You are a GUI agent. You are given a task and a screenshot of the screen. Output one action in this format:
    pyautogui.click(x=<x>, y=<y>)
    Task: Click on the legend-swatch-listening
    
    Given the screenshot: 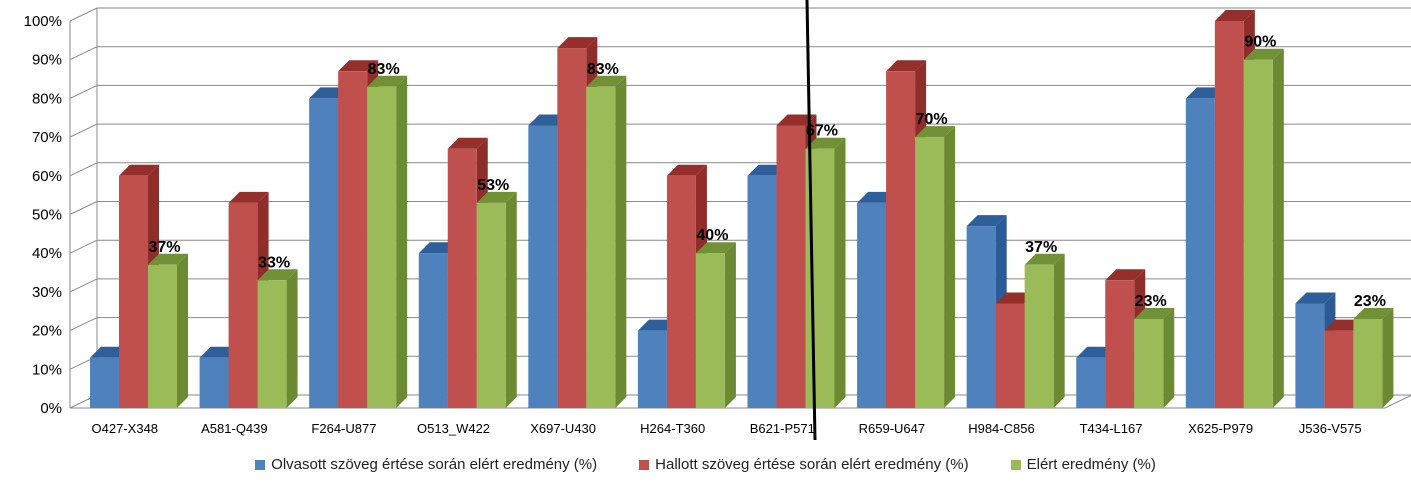 What is the action you would take?
    pyautogui.click(x=644, y=464)
    